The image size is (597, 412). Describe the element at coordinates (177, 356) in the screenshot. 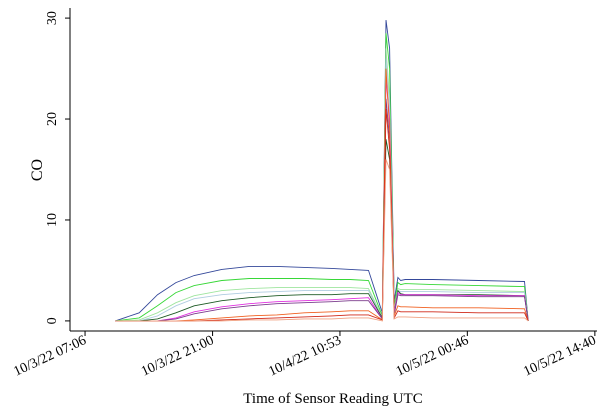

I see `x-tick-label: 10/3/22 21:00` at that location.